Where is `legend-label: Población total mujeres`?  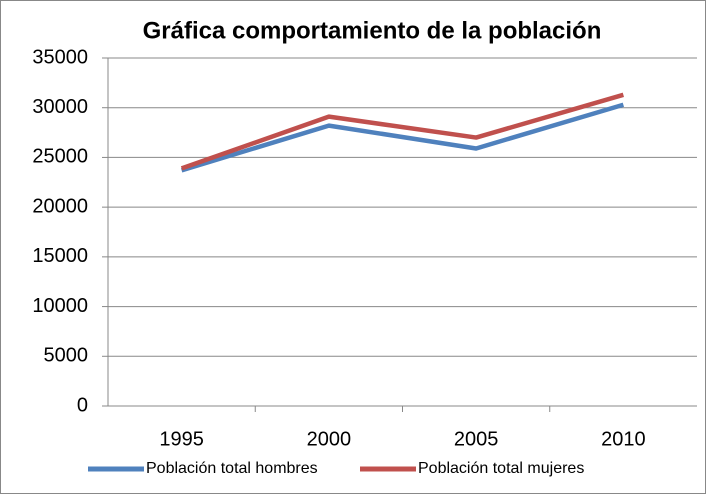 legend-label: Población total mujeres is located at coordinates (501, 468).